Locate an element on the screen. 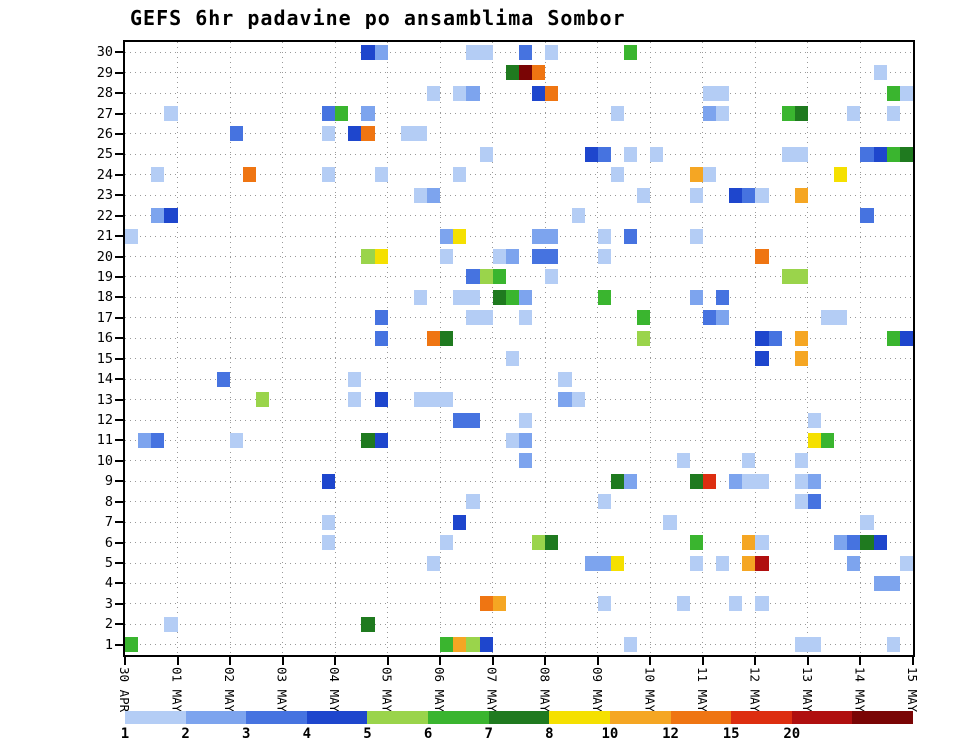  x-axis-label: 10 MAY is located at coordinates (650, 690).